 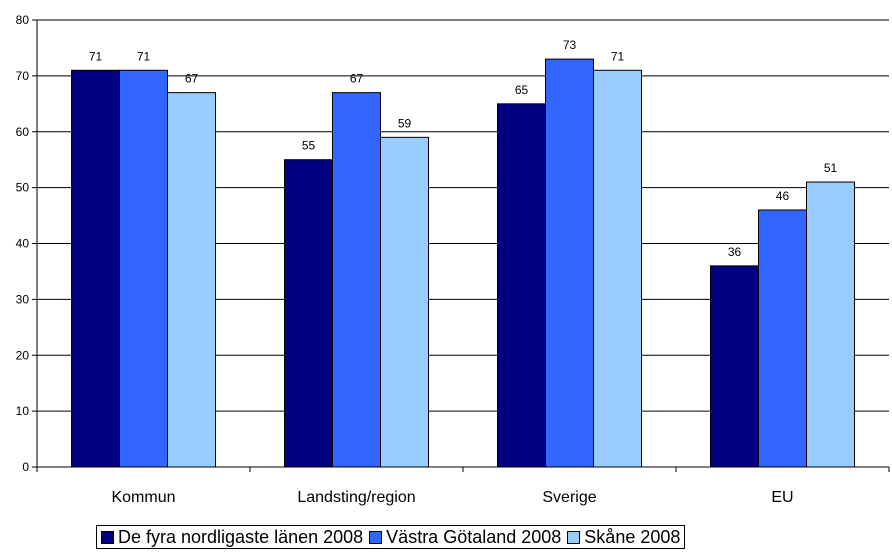 What do you see at coordinates (782, 497) in the screenshot?
I see `x-tick-label-3: EU` at bounding box center [782, 497].